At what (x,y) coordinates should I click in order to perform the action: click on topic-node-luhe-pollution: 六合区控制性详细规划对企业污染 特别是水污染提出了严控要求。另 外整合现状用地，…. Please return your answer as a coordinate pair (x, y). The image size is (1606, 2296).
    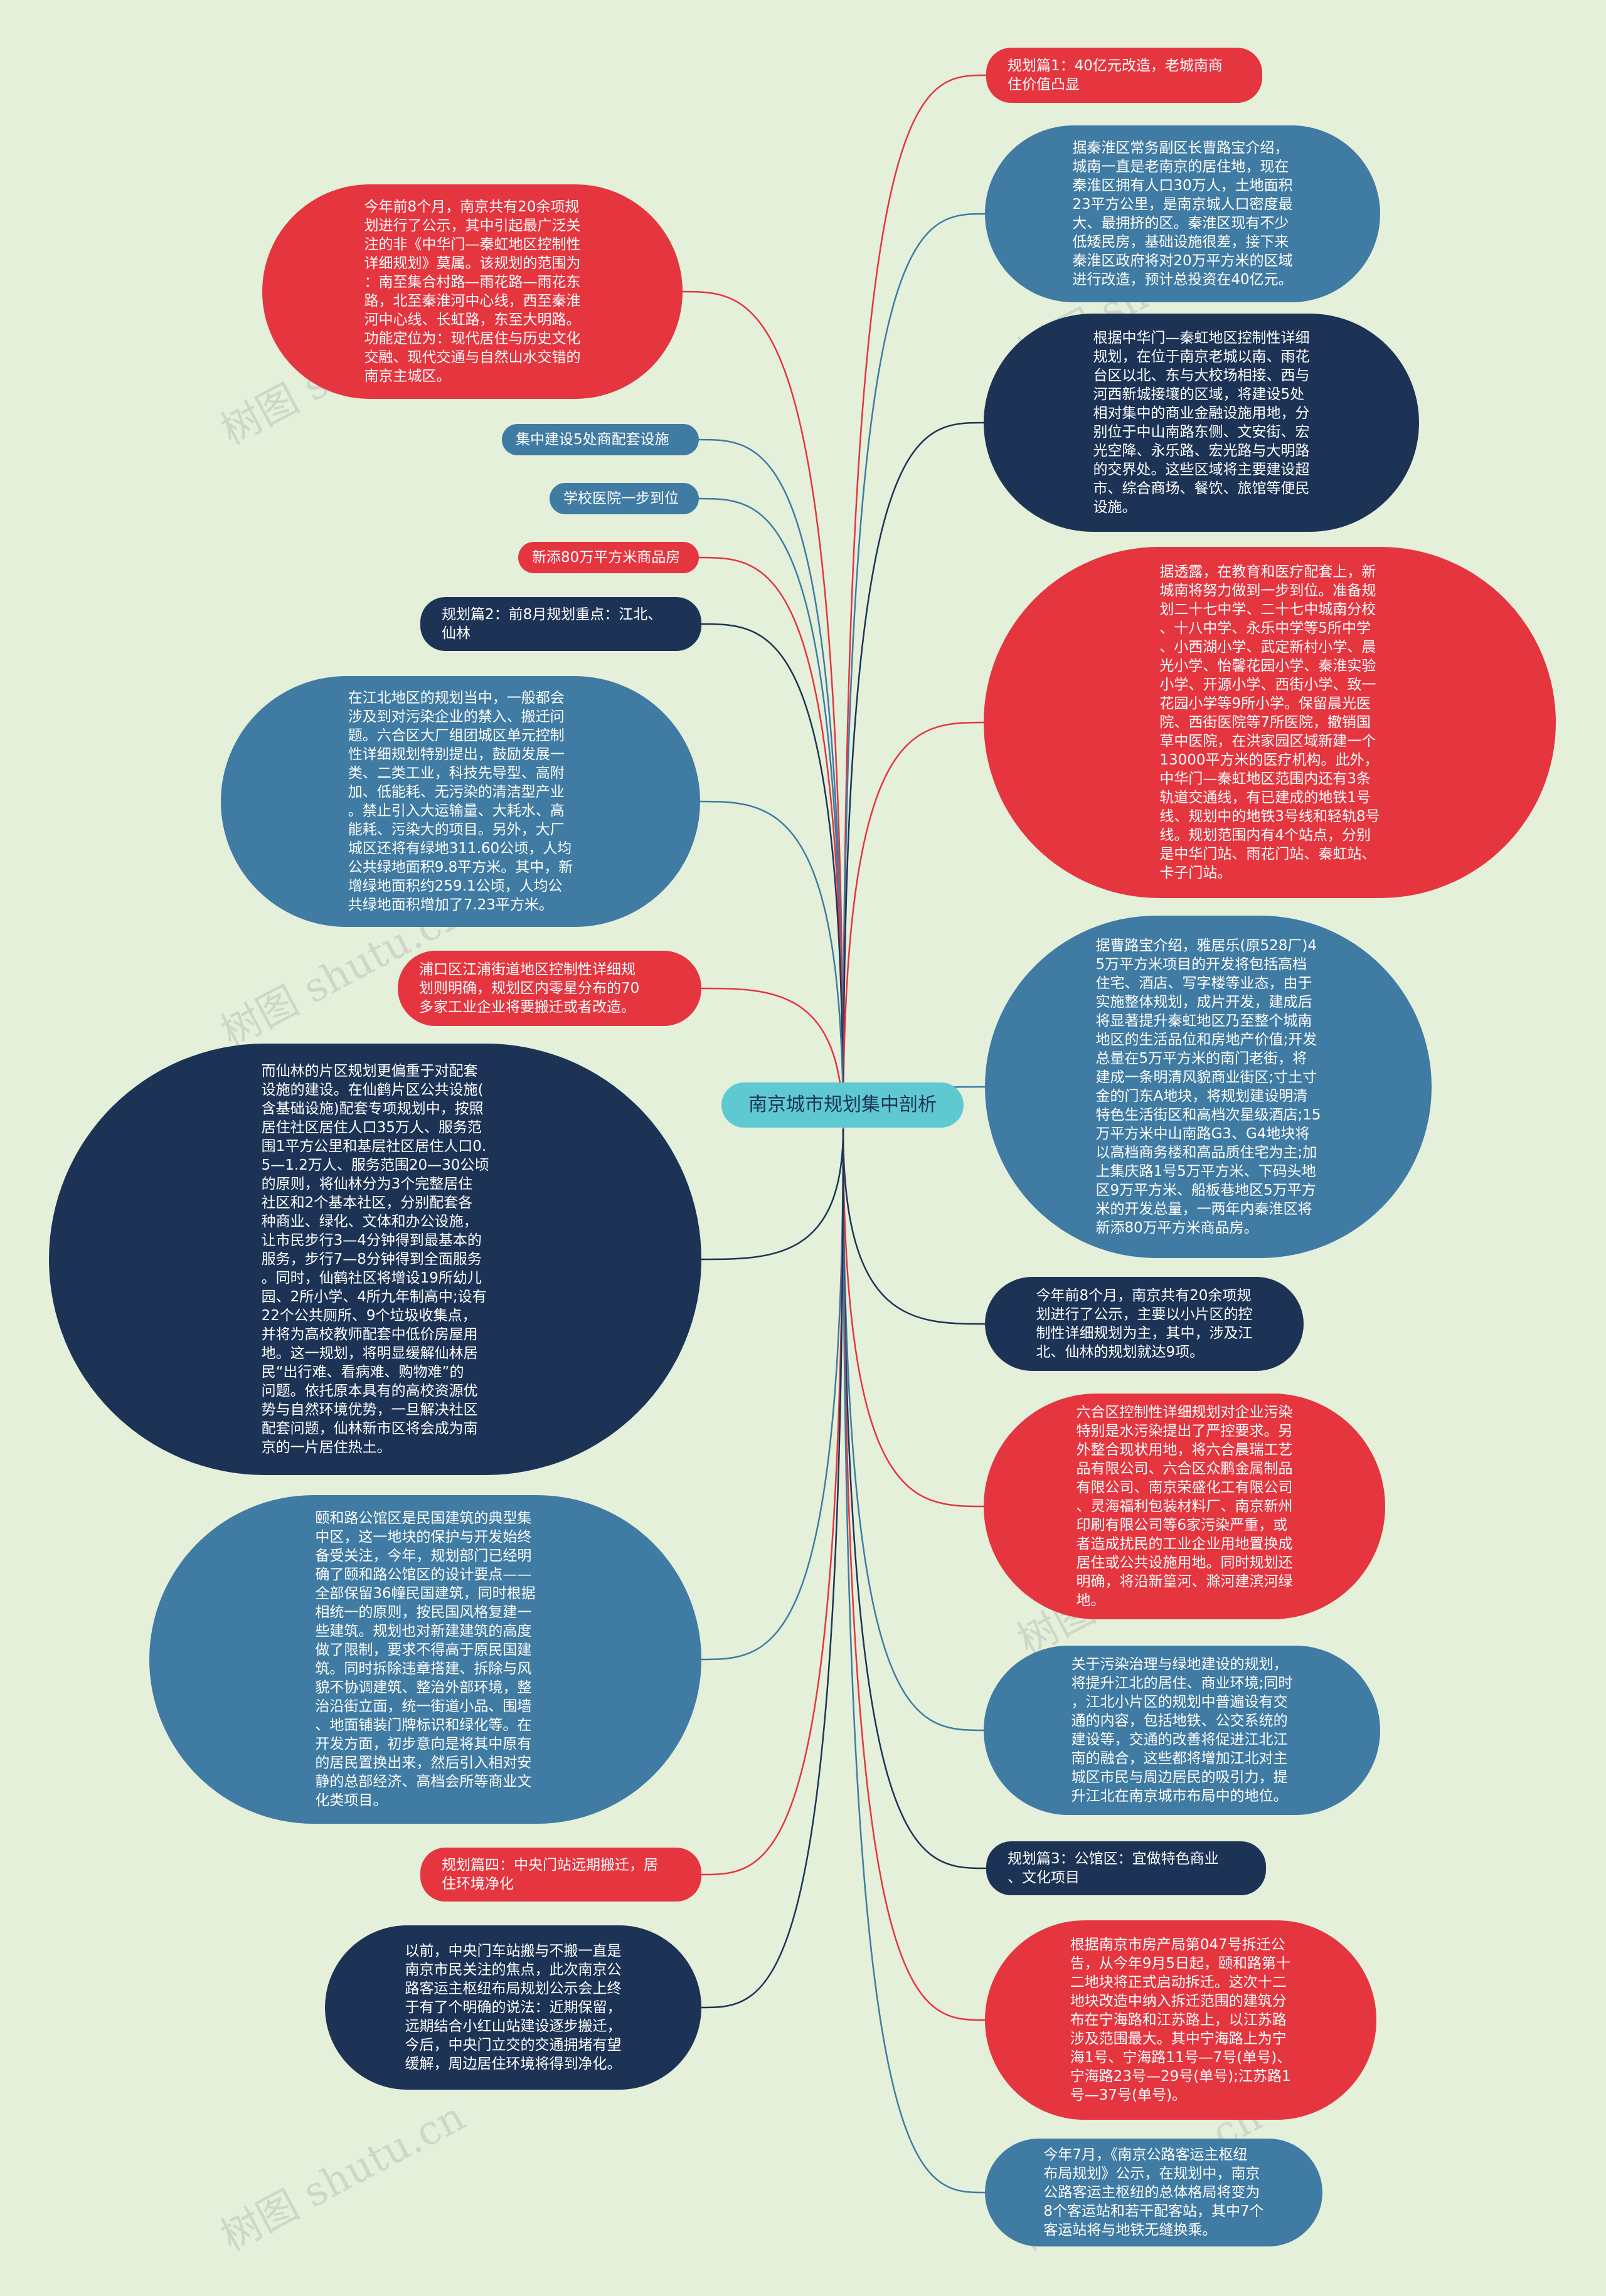
    Looking at the image, I should click on (1184, 1506).